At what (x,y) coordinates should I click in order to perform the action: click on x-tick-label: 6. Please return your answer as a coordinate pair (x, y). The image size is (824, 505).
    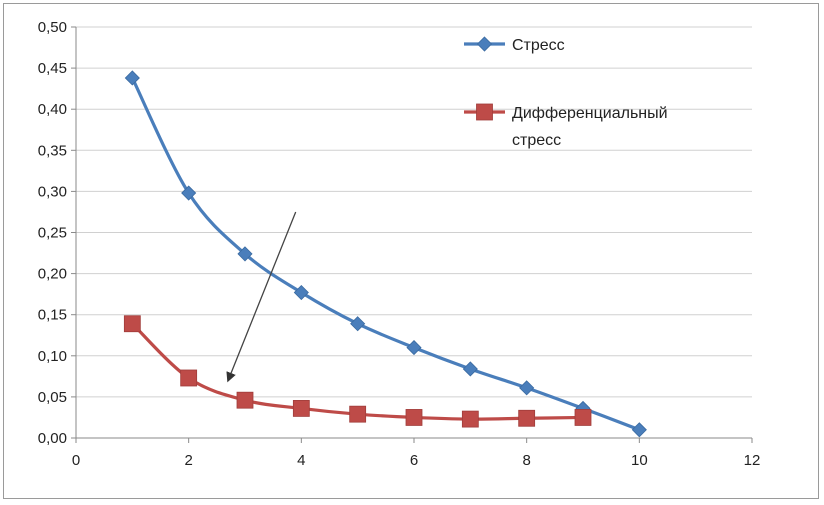
    Looking at the image, I should click on (414, 460).